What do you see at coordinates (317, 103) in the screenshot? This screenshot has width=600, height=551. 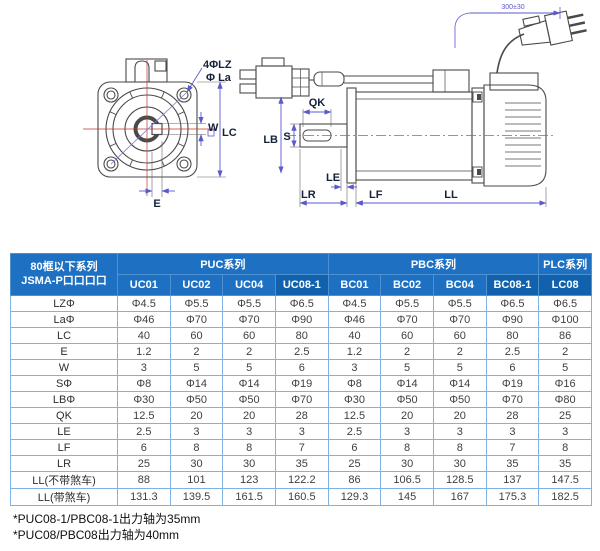 I see `dim-label-qk: QK` at bounding box center [317, 103].